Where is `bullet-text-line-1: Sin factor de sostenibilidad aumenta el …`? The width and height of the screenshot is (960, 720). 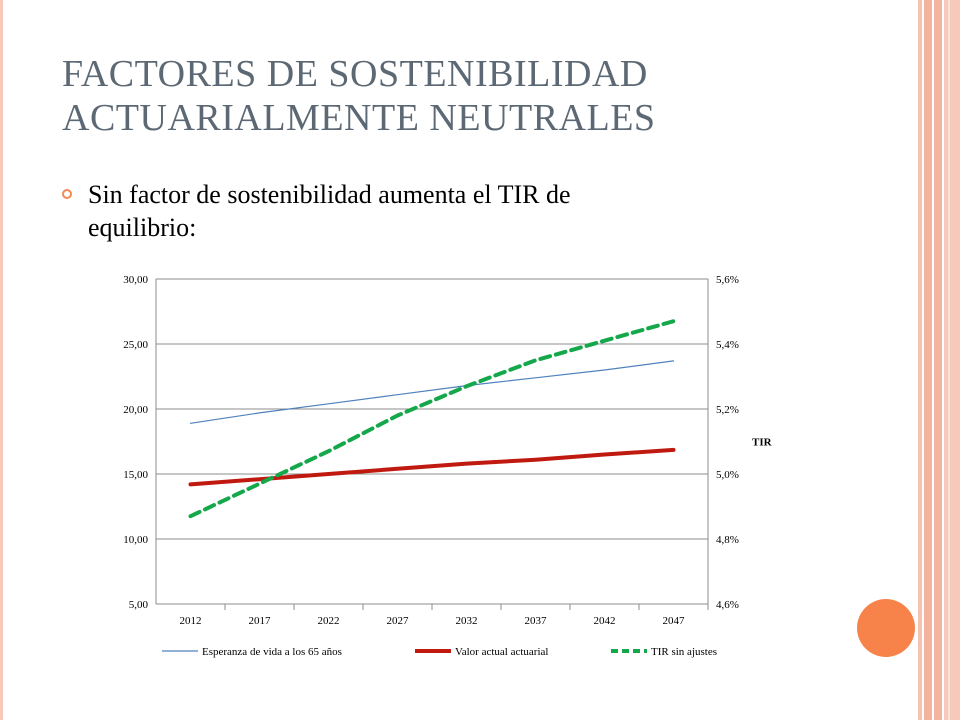 bullet-text-line-1: Sin factor de sostenibilidad aumenta el … is located at coordinates (329, 194).